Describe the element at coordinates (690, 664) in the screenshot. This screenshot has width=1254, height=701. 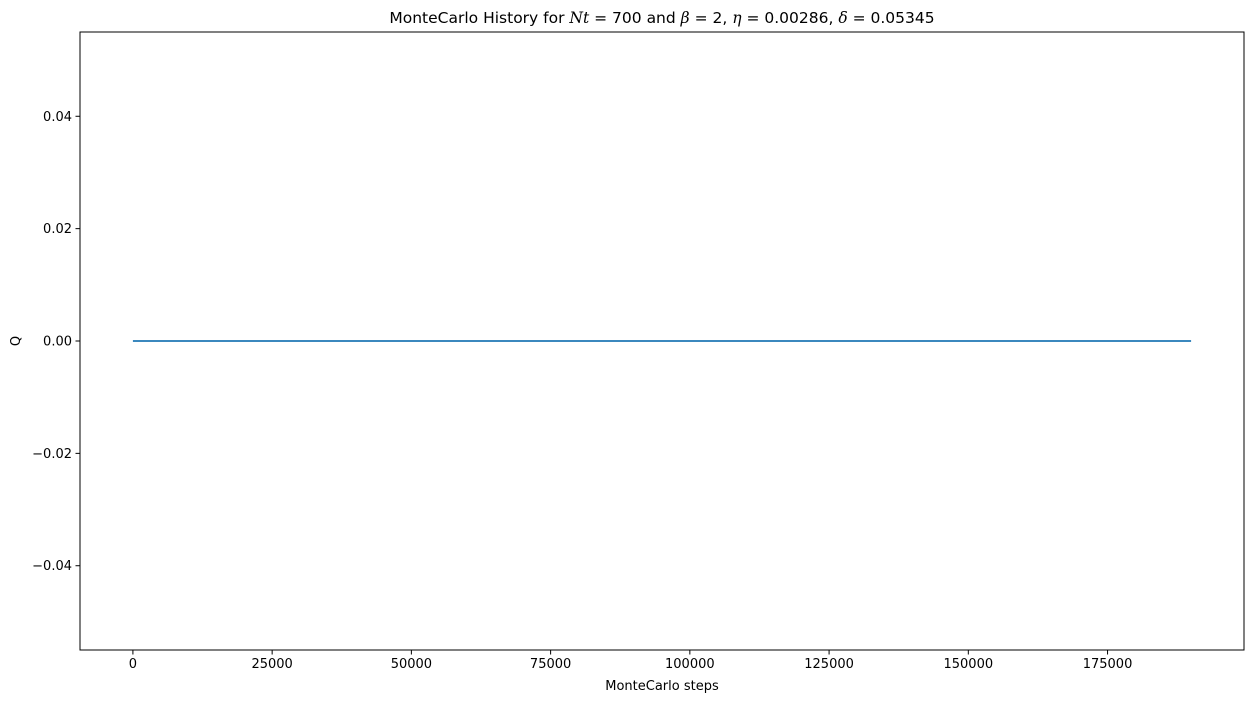
I see `x-tick-label: 100000` at that location.